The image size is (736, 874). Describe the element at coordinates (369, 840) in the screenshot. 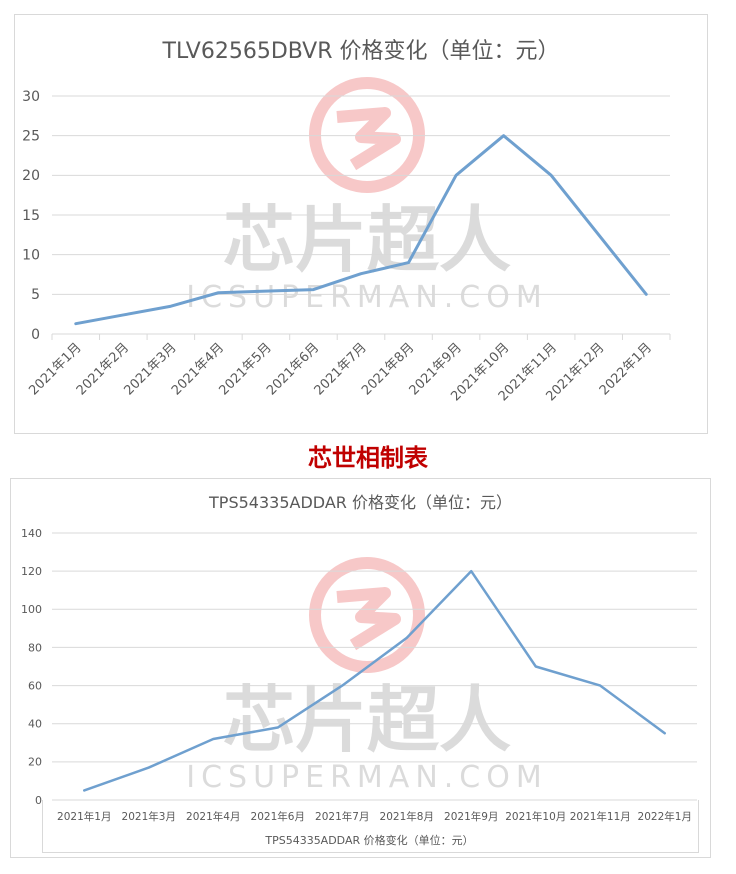

I see `chart-2-x-axis-title: TPS54335ADDAR 价格变化（单位：元）` at that location.